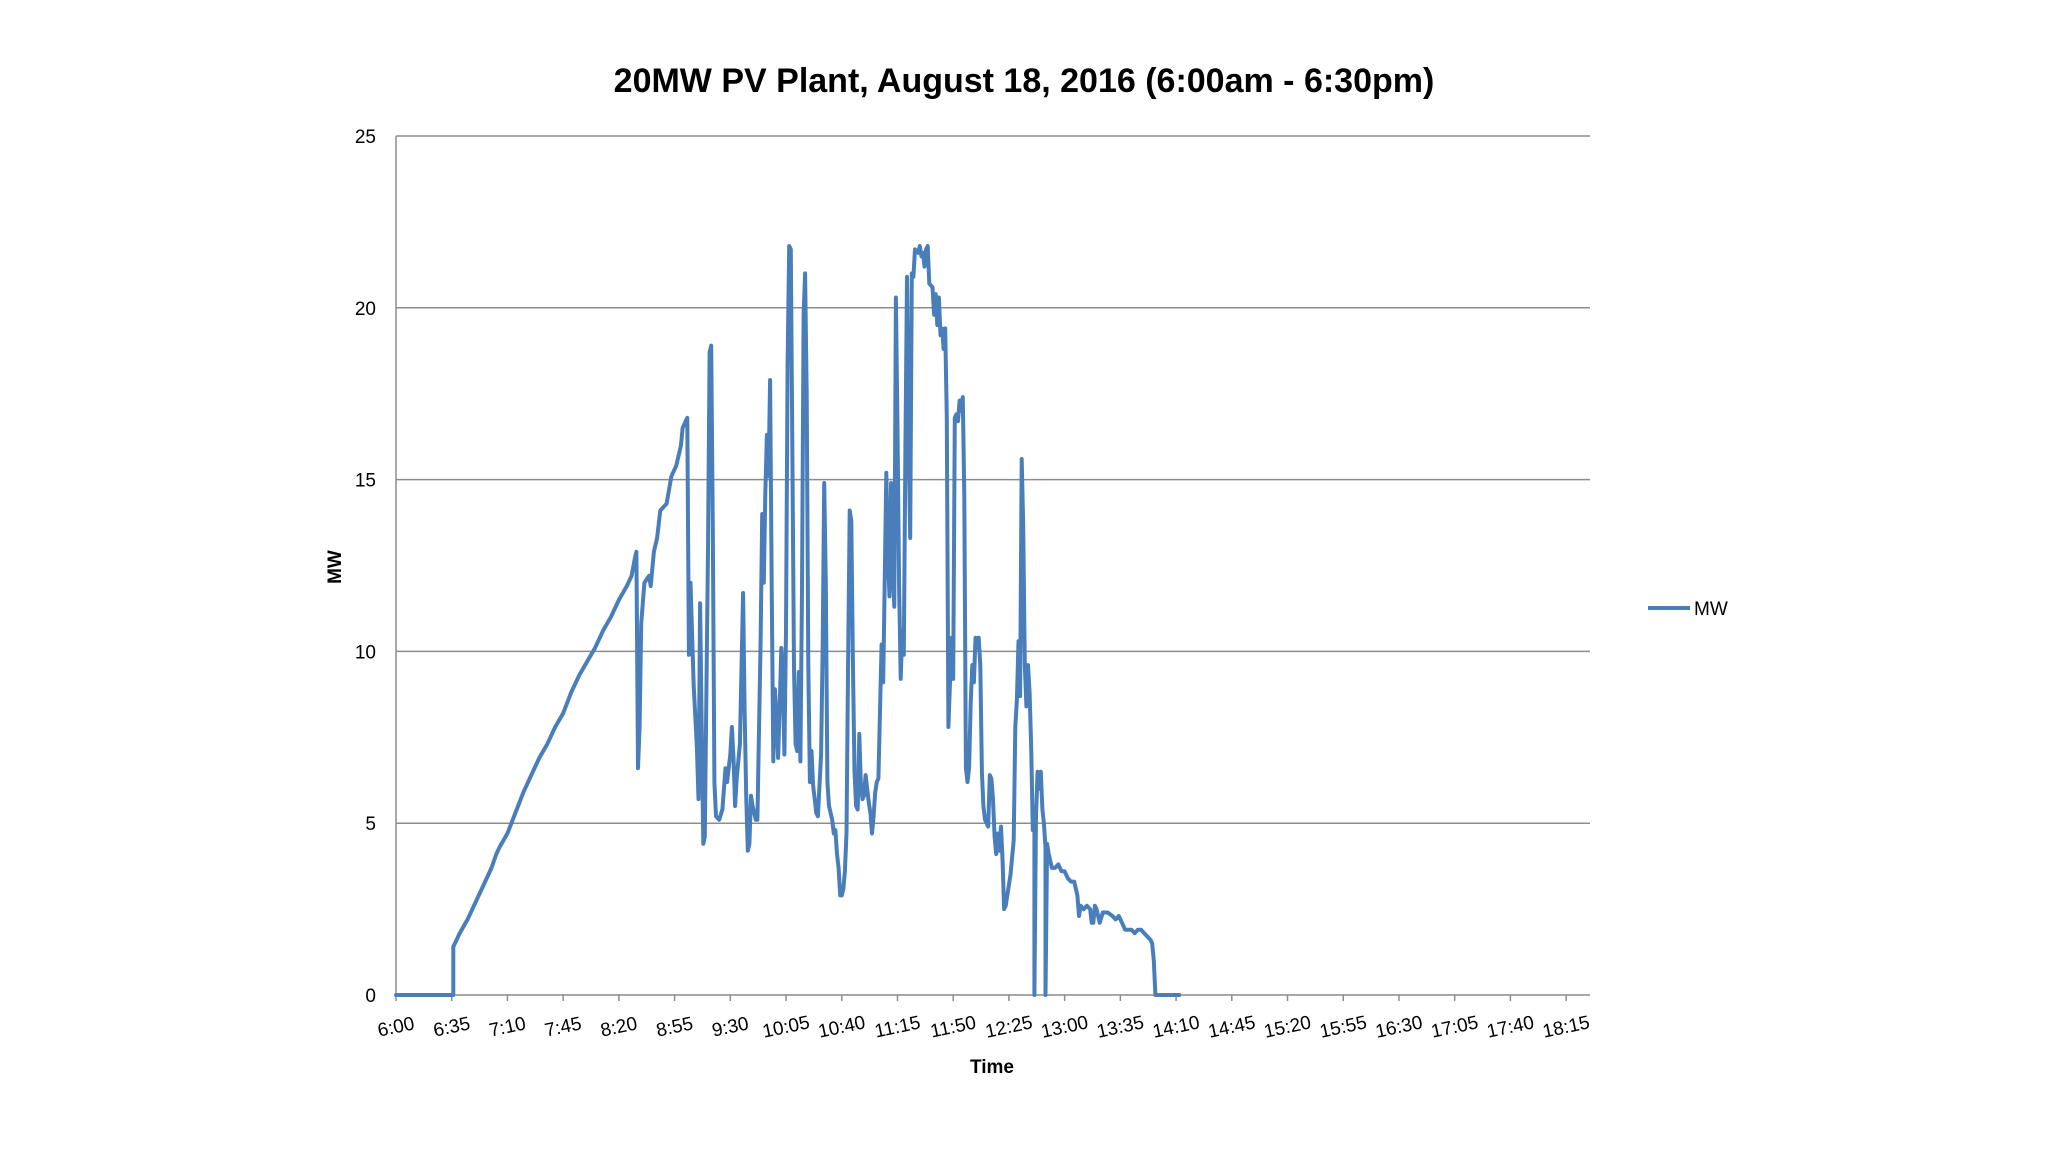 The width and height of the screenshot is (2048, 1152). What do you see at coordinates (1064, 1027) in the screenshot?
I see `x-tick-label: 13:00` at bounding box center [1064, 1027].